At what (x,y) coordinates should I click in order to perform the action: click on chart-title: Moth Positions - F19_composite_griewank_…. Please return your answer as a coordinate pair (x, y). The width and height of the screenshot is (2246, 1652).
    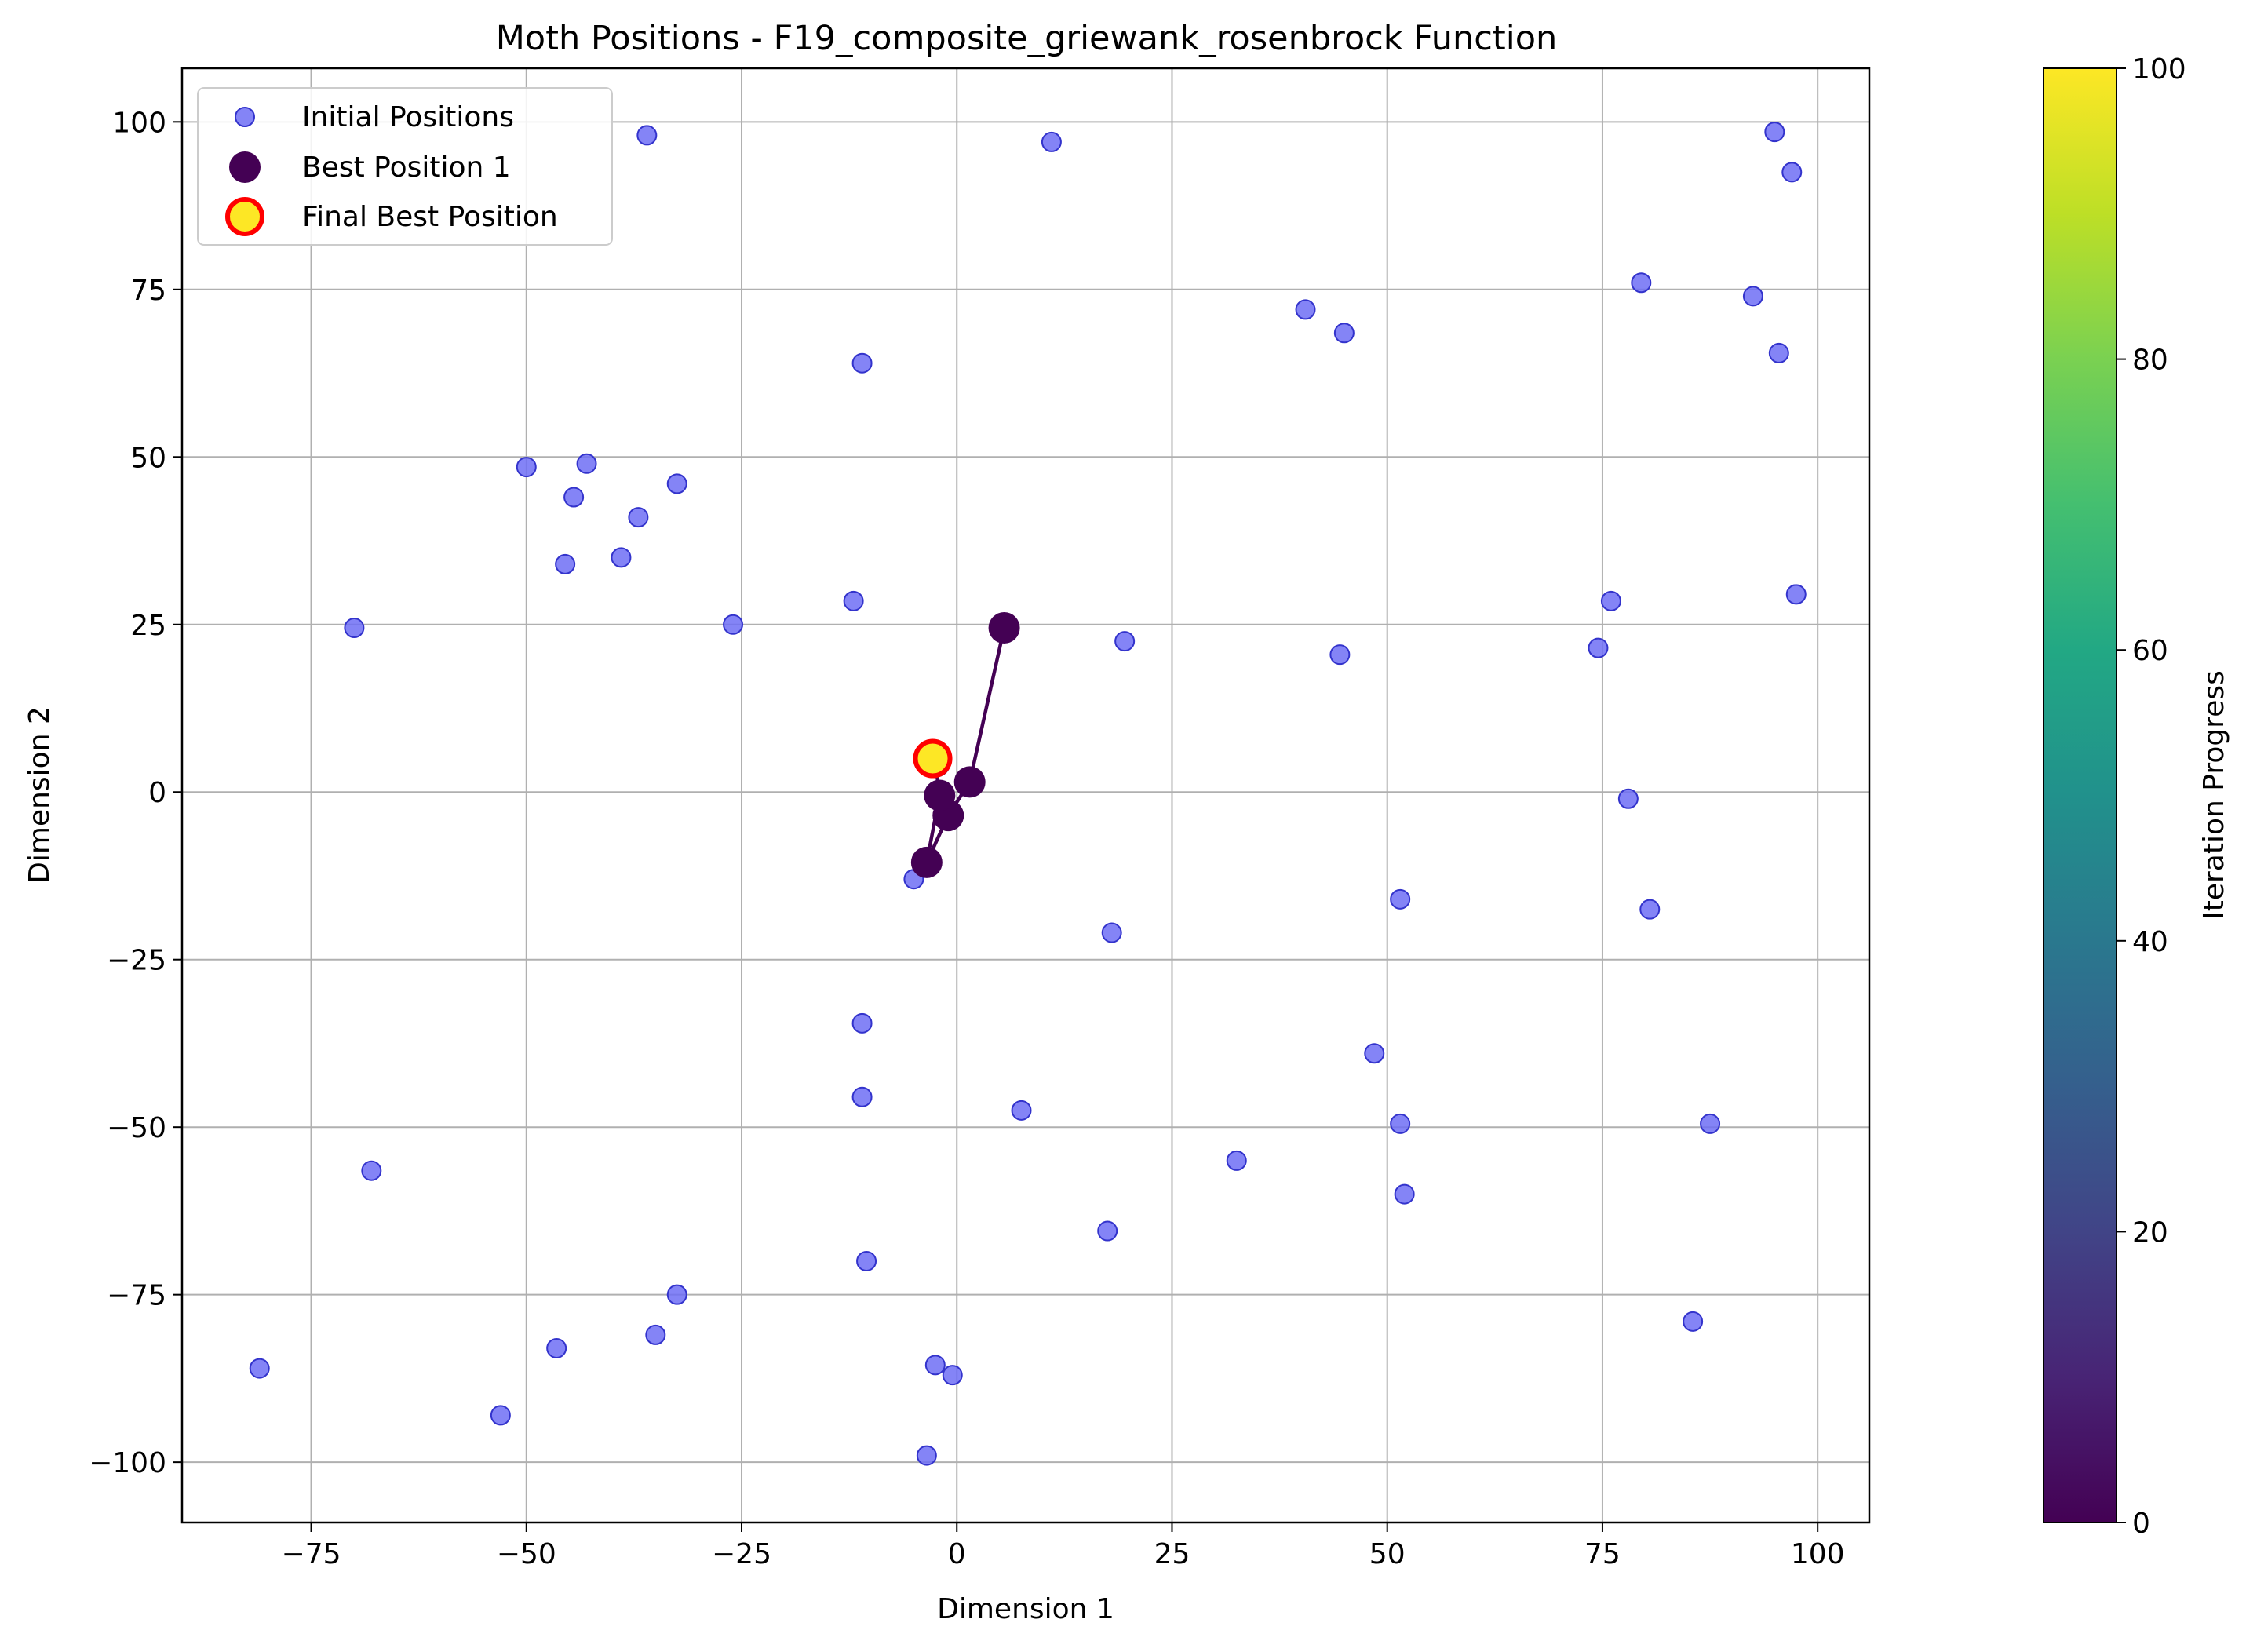
    Looking at the image, I should click on (1027, 38).